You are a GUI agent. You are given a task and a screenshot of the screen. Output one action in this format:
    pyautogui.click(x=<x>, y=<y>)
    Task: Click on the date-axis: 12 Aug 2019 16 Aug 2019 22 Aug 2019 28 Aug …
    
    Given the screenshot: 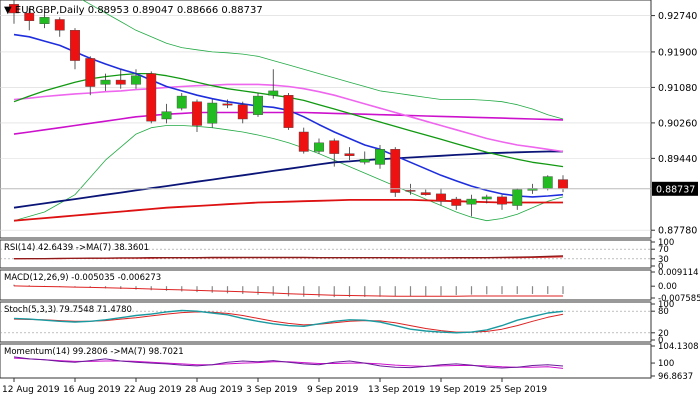 What is the action you would take?
    pyautogui.click(x=274, y=386)
    